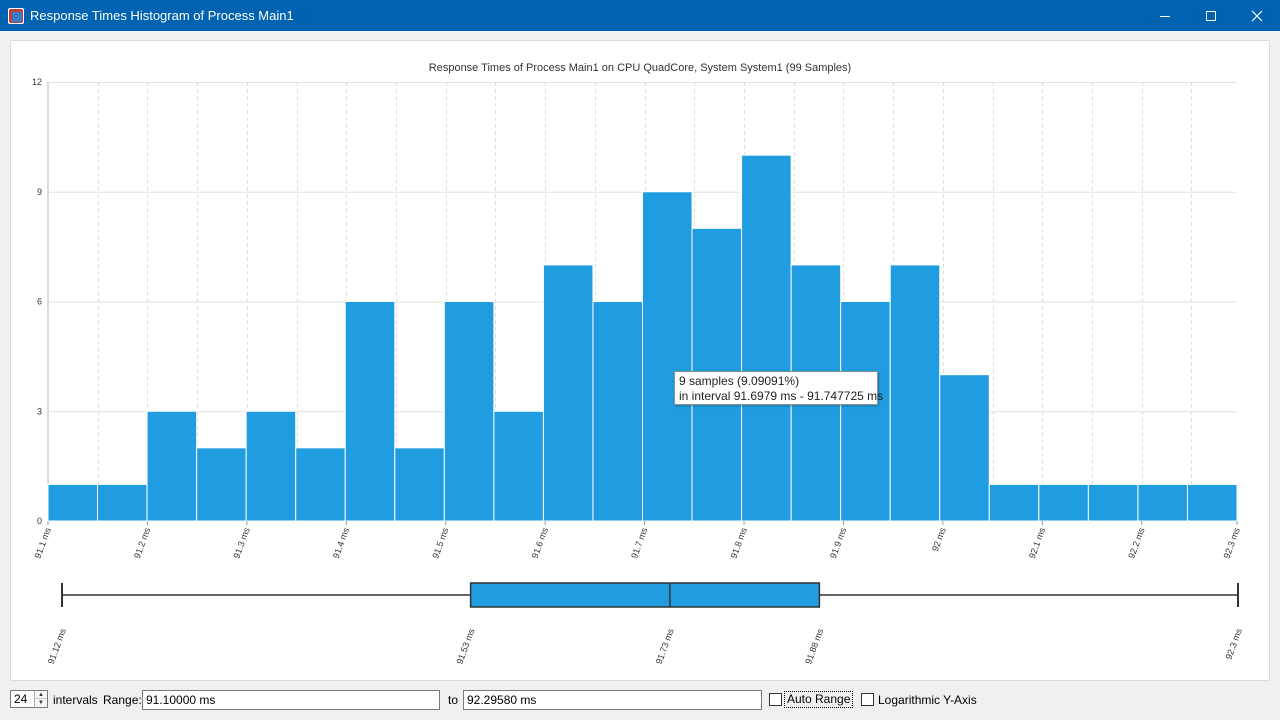 The width and height of the screenshot is (1280, 720). I want to click on intervals-value: 24, so click(21, 699).